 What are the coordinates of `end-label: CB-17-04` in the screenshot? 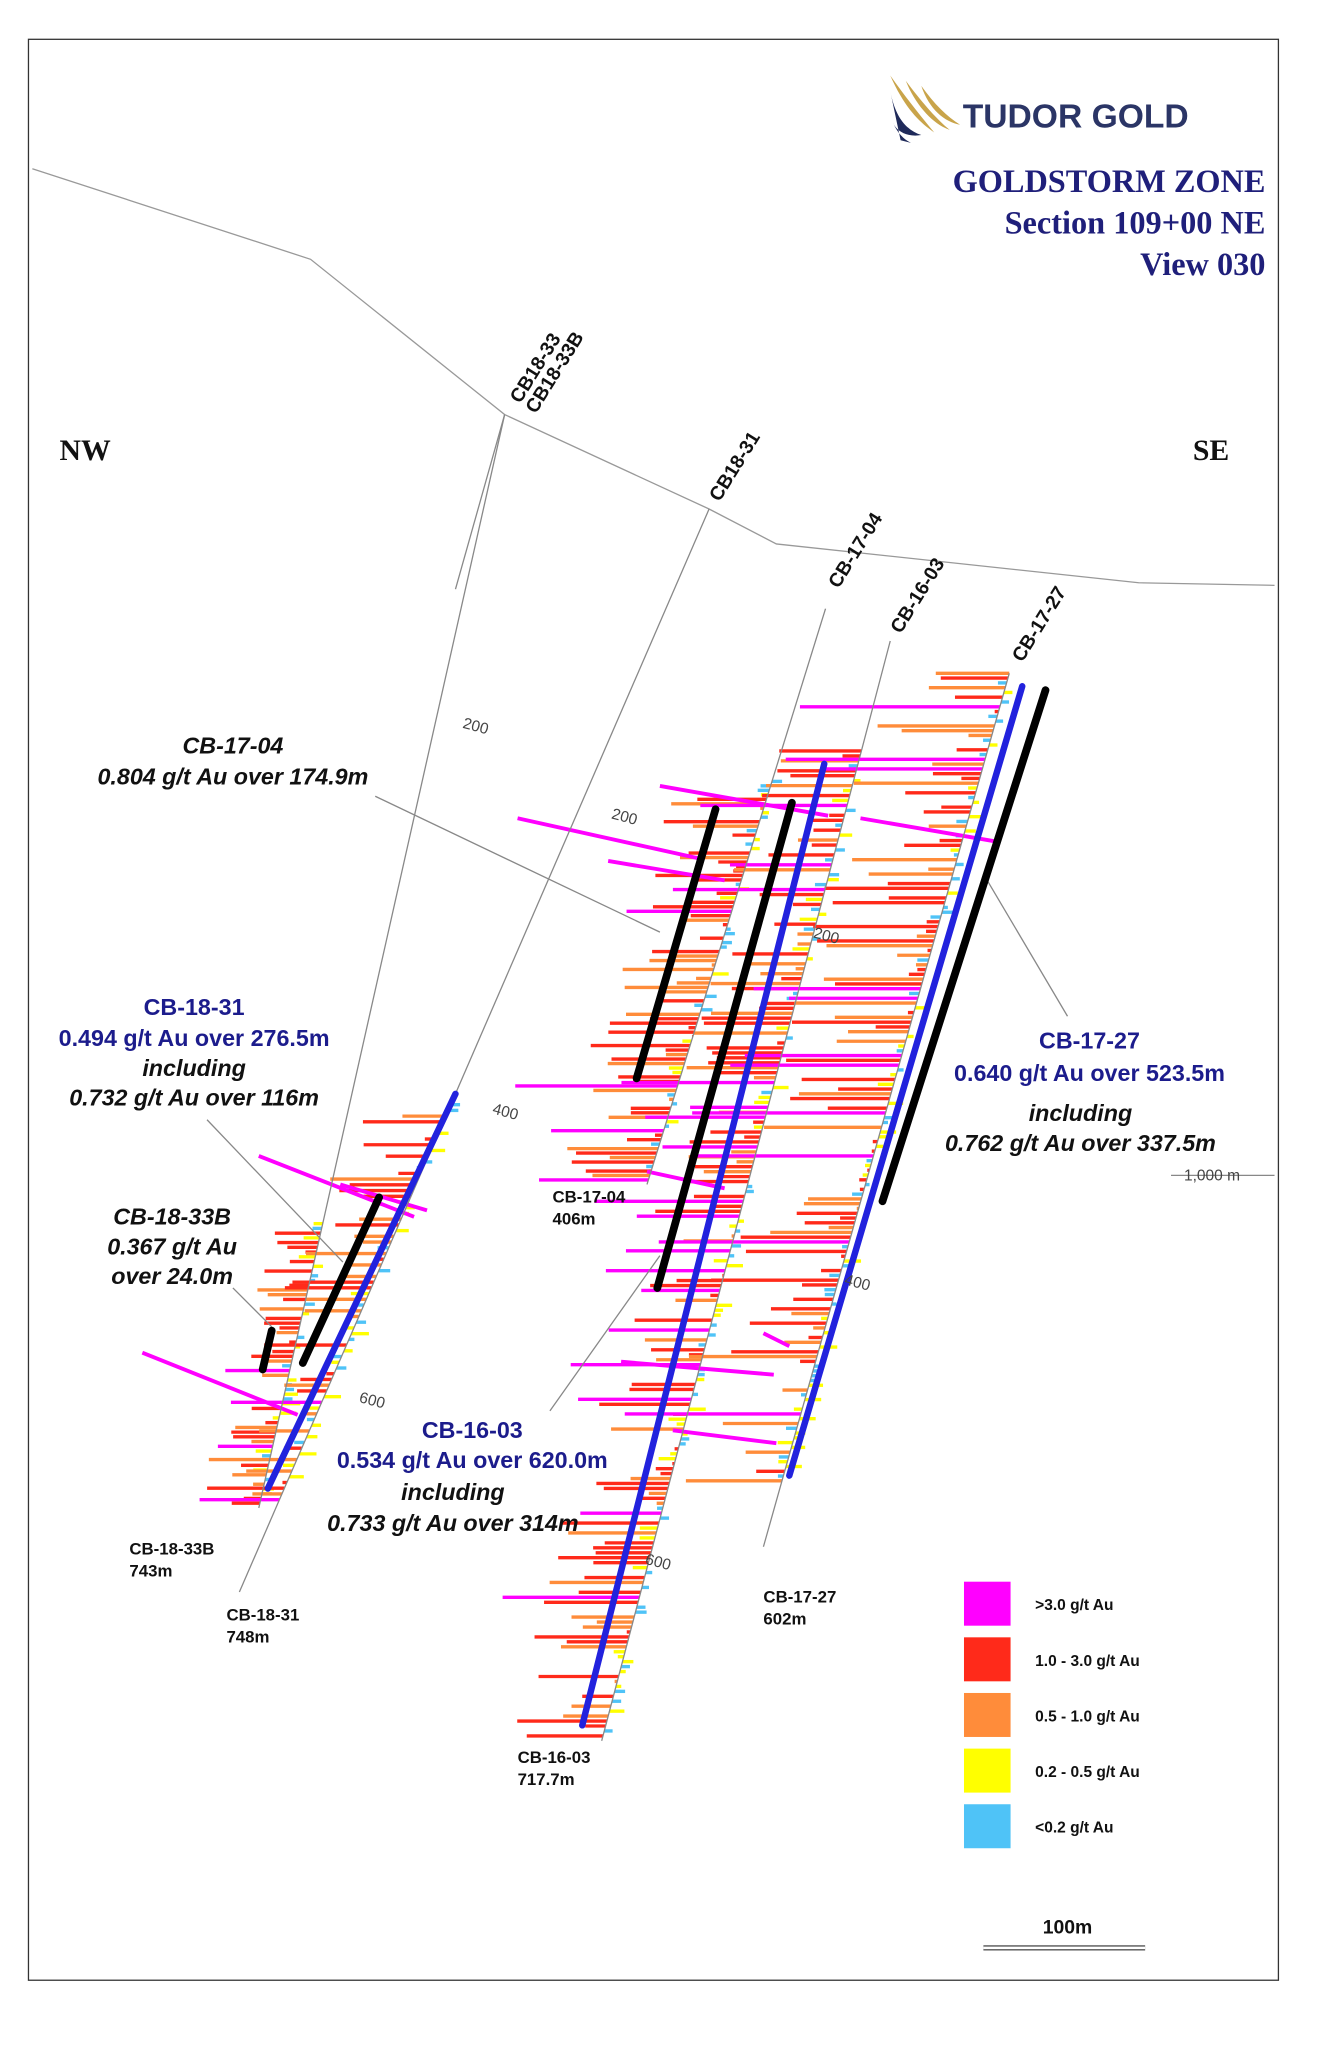 It's located at (590, 1197).